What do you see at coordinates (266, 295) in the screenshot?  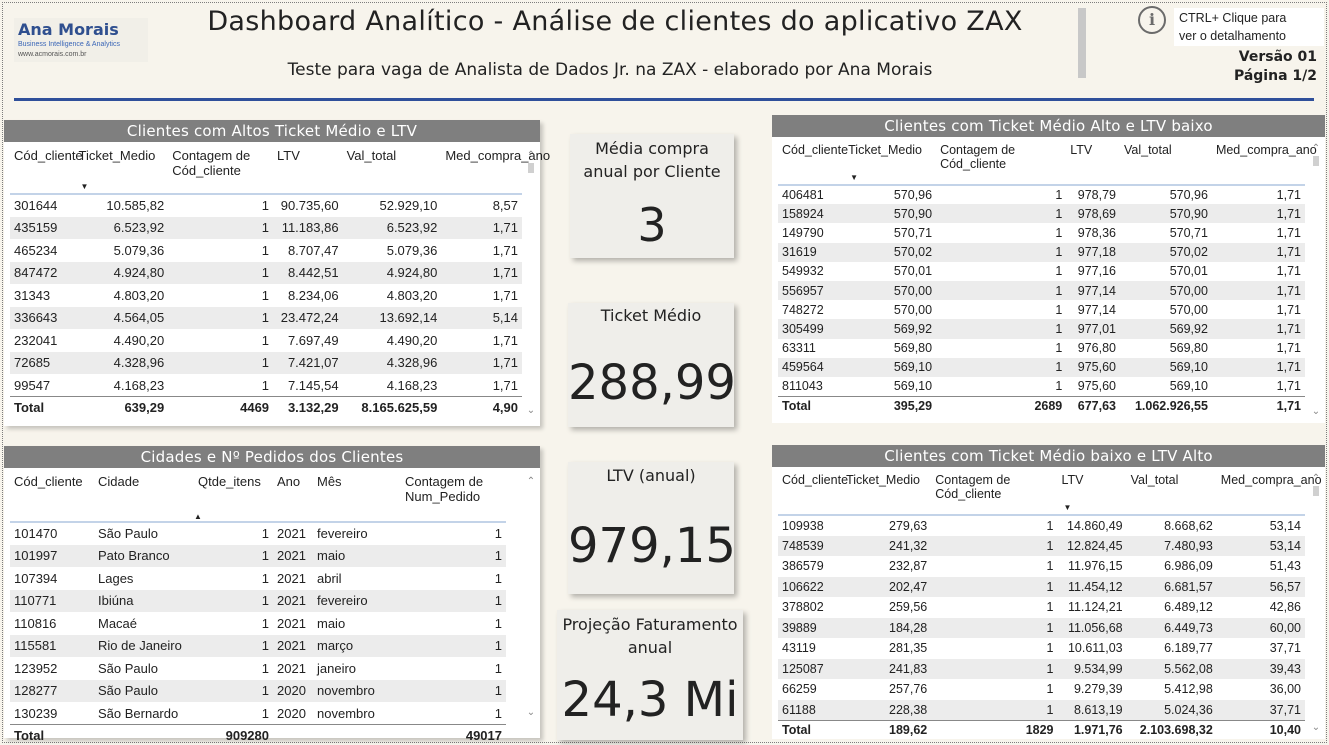 I see `table-row: 31343 4.803,20 1 8.234,06 4.803,20 1,71` at bounding box center [266, 295].